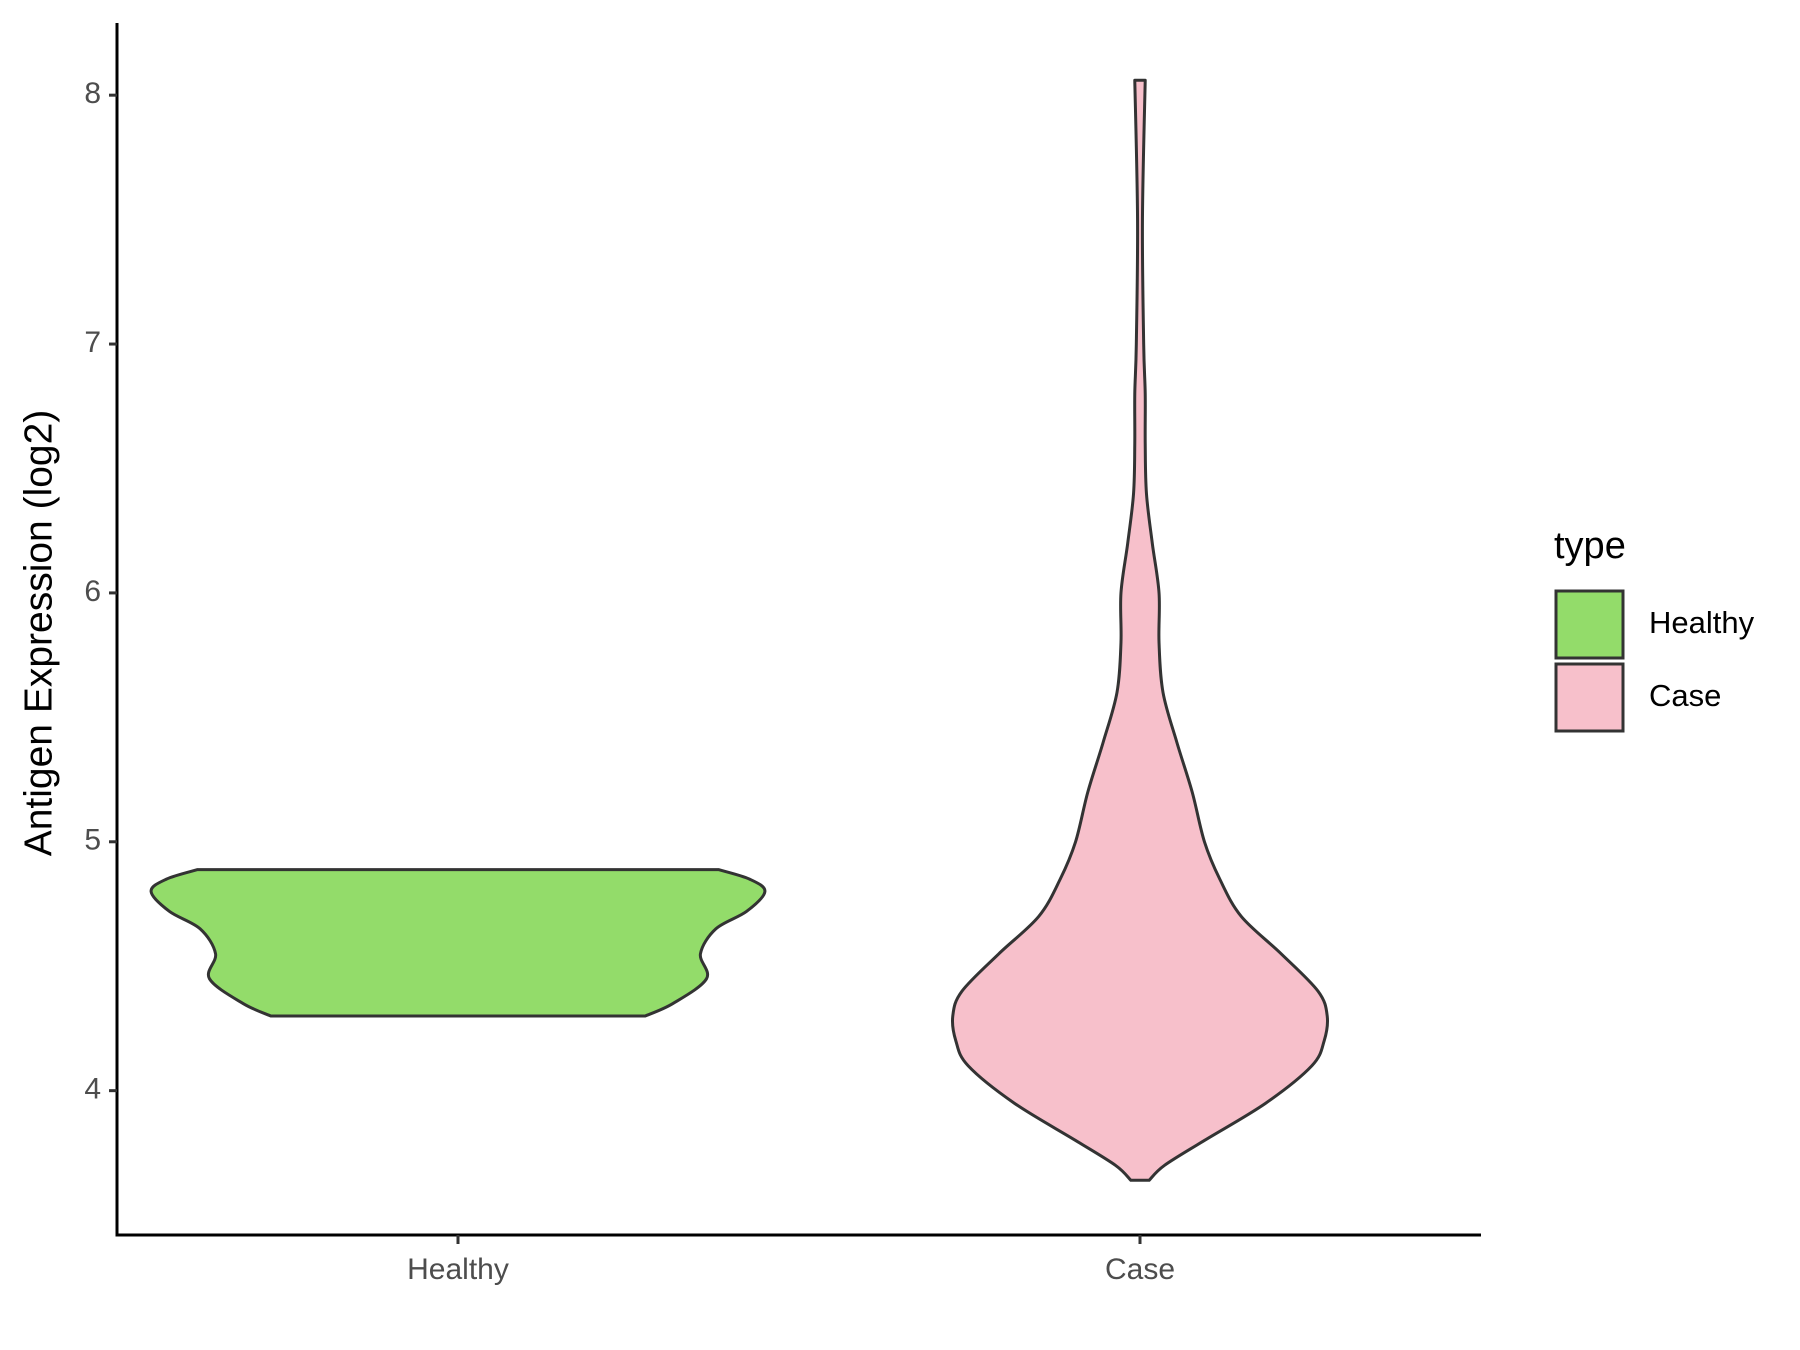  What do you see at coordinates (92, 93) in the screenshot?
I see `y-tick-label: 8` at bounding box center [92, 93].